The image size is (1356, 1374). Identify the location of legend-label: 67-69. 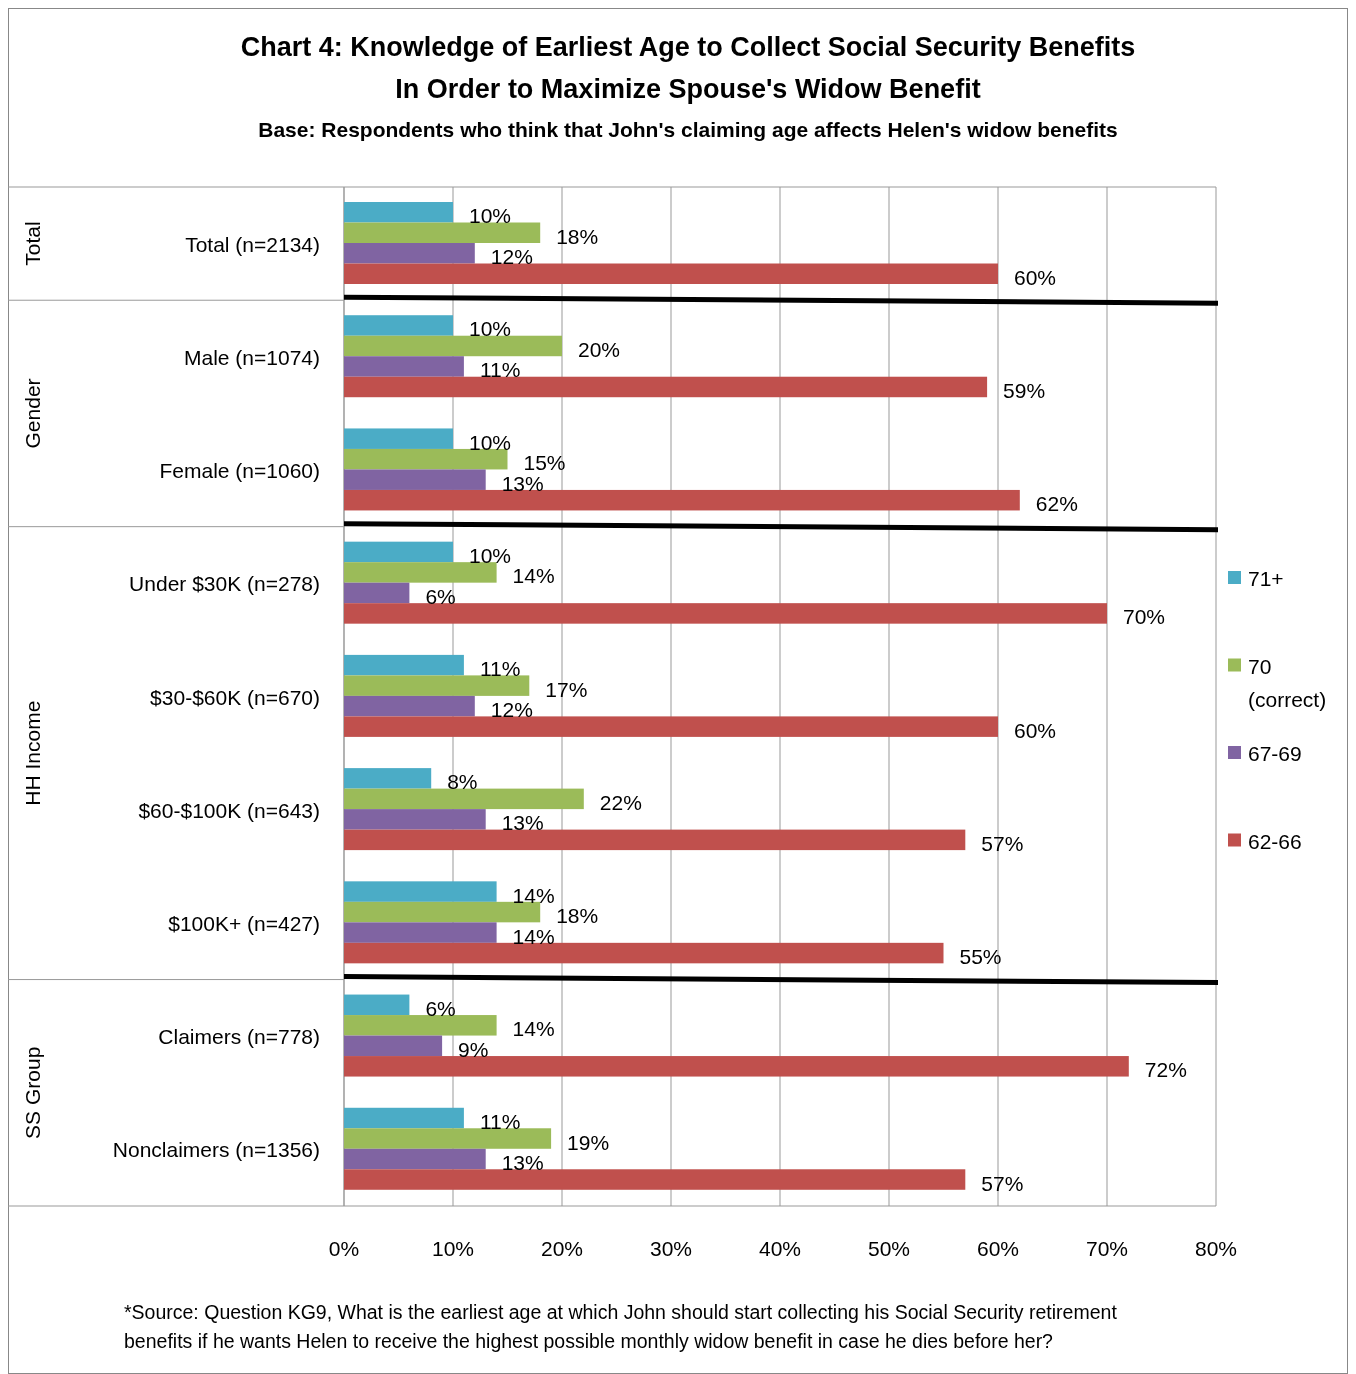
(1275, 753).